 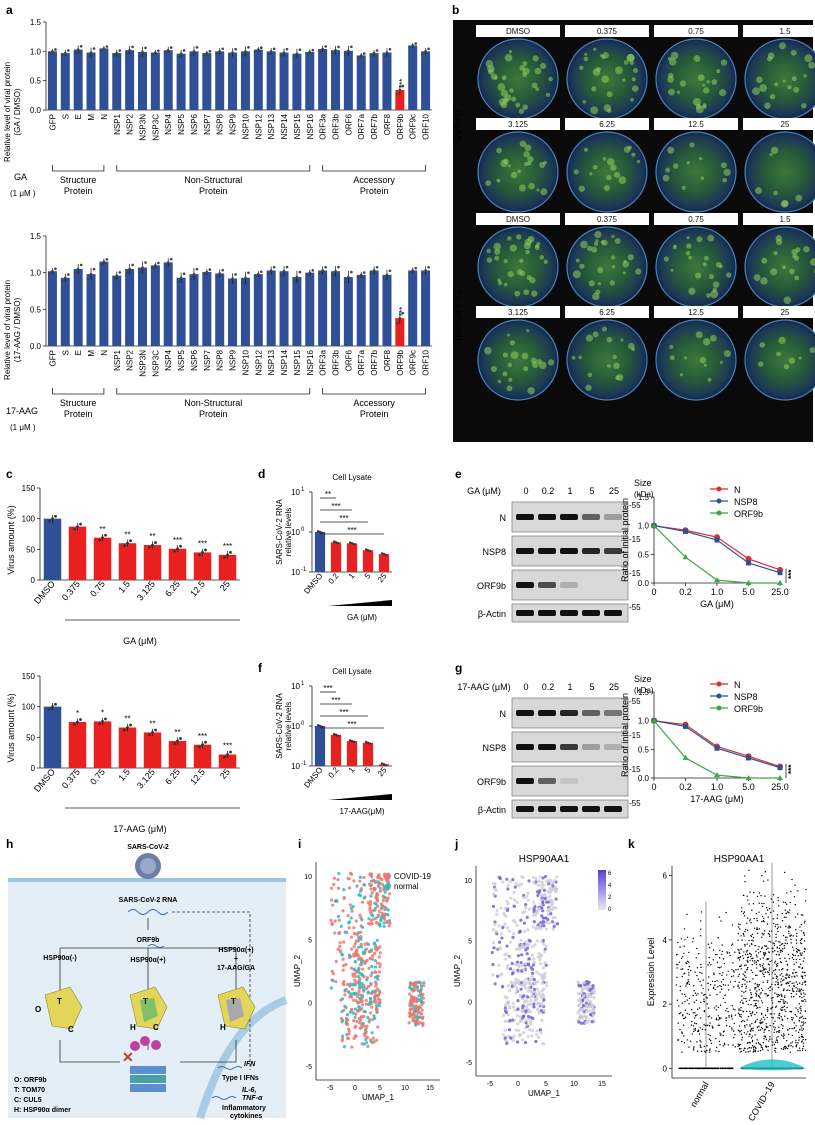 What do you see at coordinates (142, 80) in the screenshot?
I see `bar-NSP3N` at bounding box center [142, 80].